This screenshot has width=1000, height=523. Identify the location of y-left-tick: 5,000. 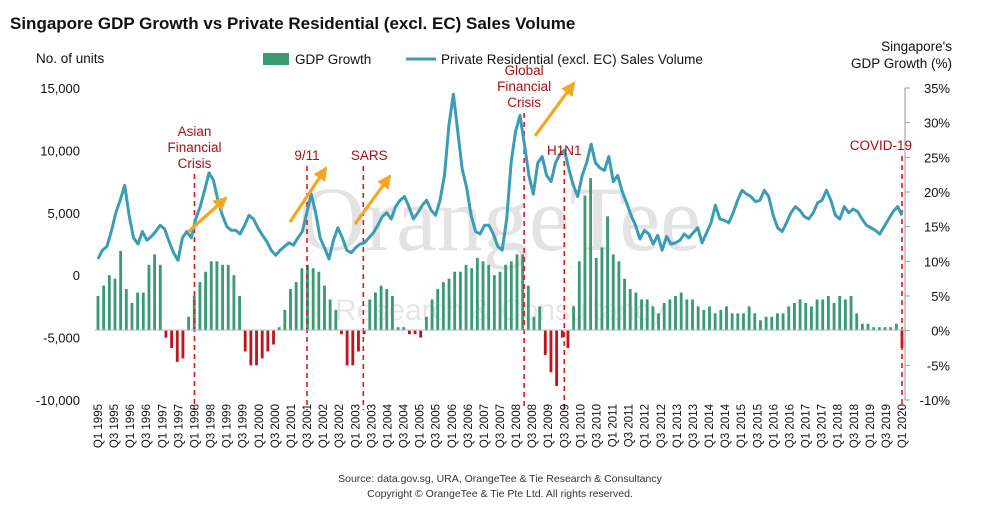
(63, 213).